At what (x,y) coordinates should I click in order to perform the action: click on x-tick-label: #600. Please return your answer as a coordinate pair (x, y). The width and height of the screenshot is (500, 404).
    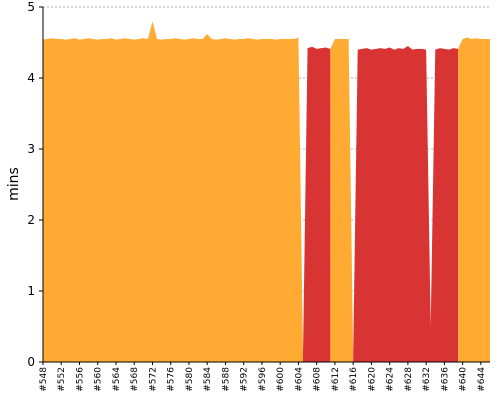
    Looking at the image, I should click on (281, 379).